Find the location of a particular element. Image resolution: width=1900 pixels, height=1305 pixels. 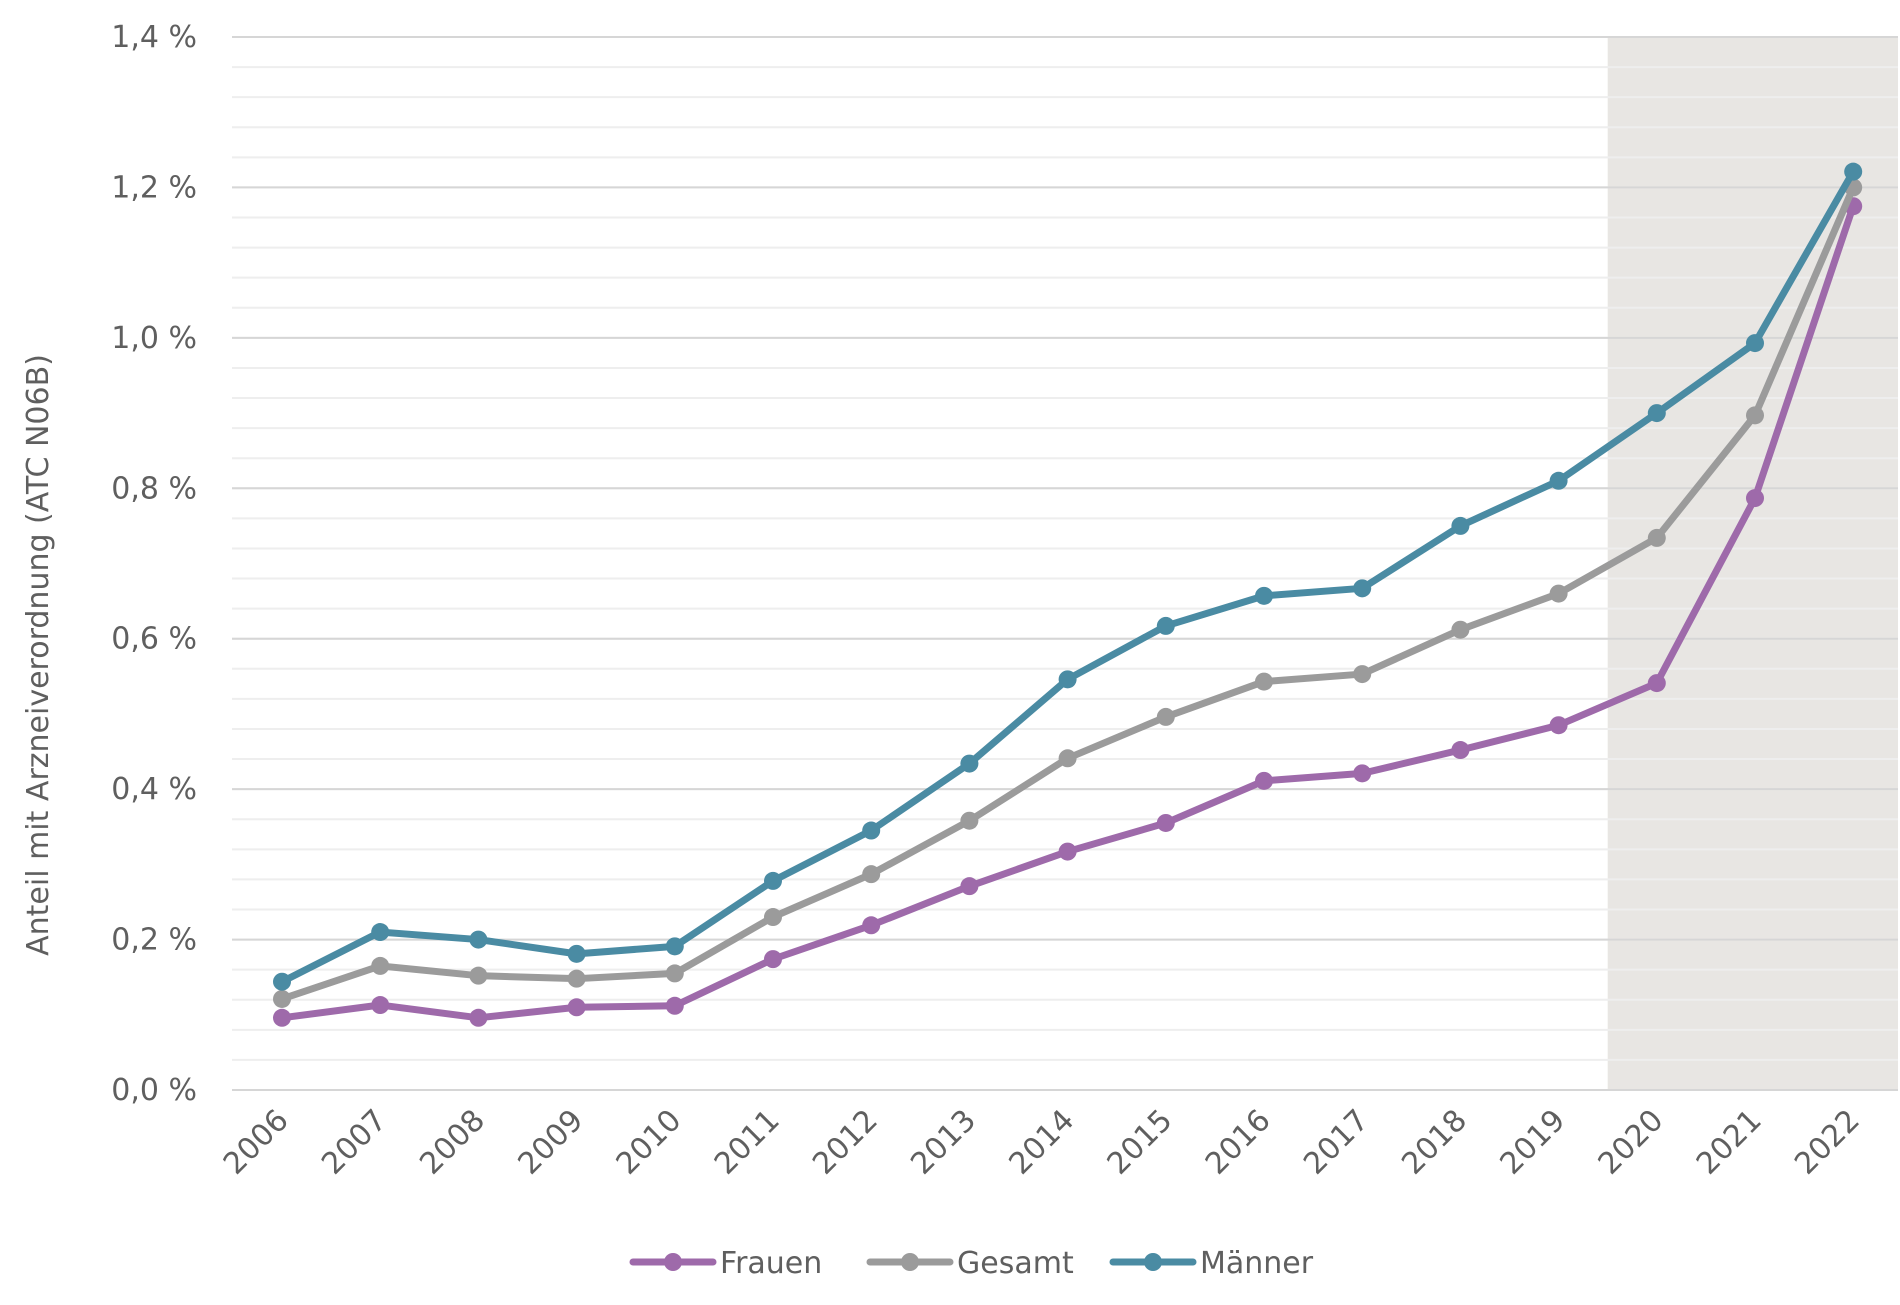

legend: Frauen Gesamt Männer is located at coordinates (971, 1263).